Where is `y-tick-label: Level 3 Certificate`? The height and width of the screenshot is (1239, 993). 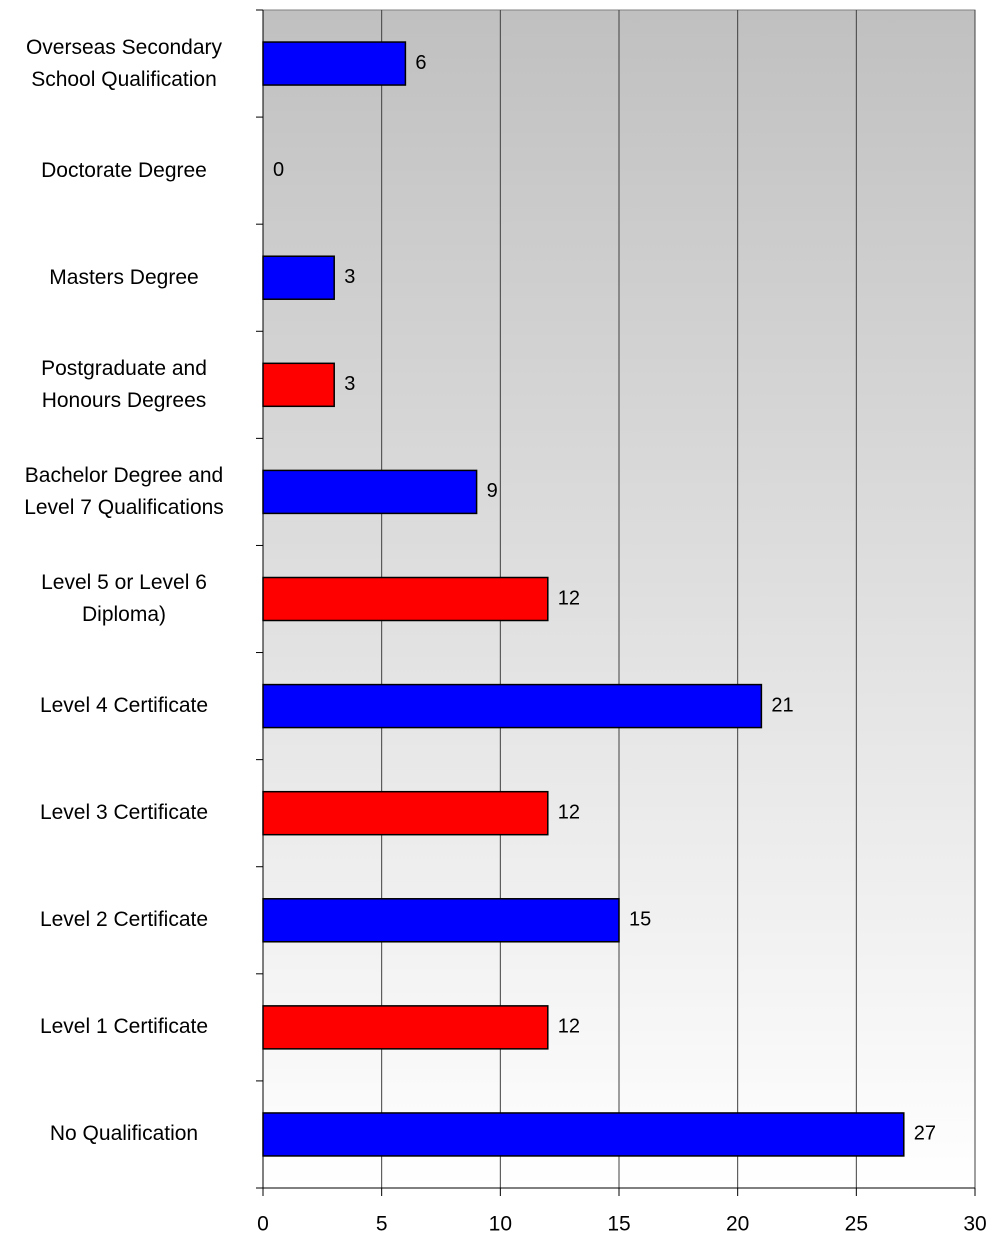
y-tick-label: Level 3 Certificate is located at coordinates (124, 813).